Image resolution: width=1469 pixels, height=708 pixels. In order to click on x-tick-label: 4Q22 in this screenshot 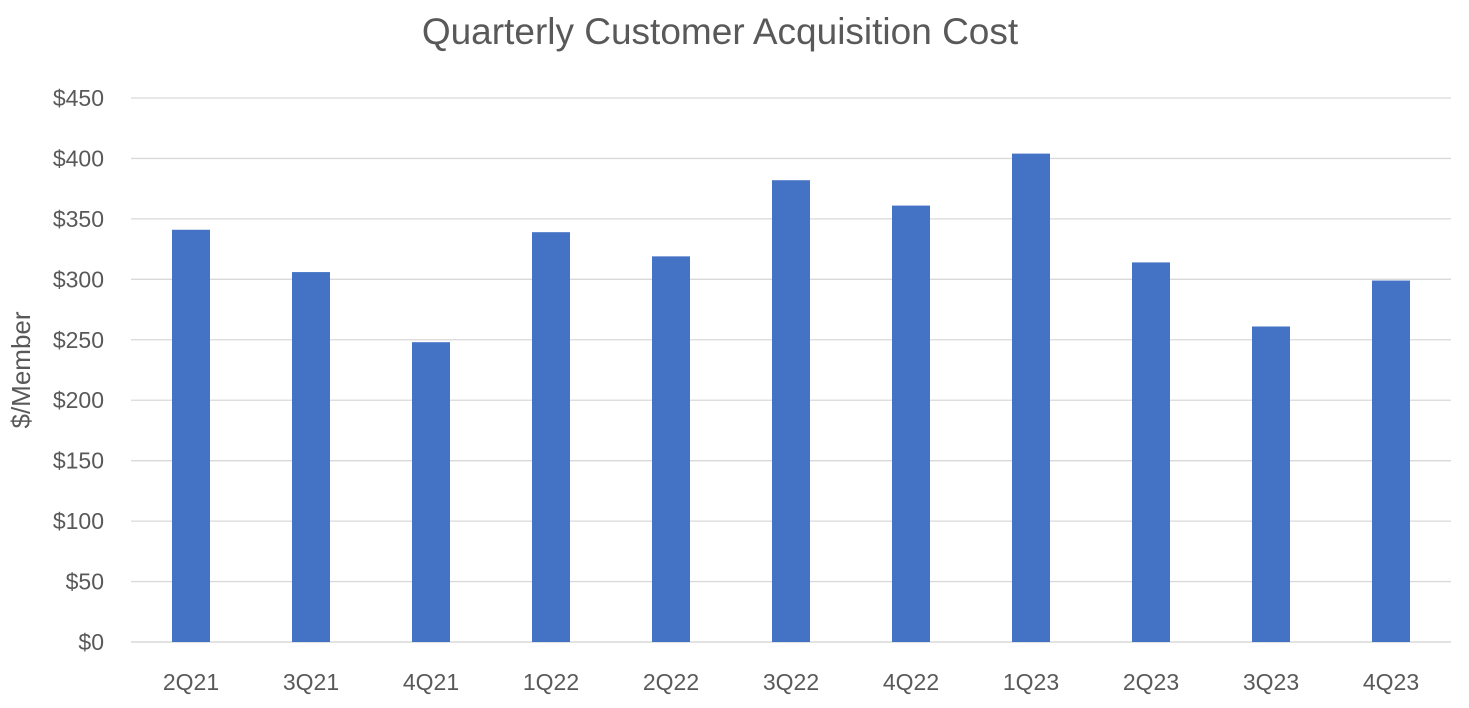, I will do `click(911, 682)`.